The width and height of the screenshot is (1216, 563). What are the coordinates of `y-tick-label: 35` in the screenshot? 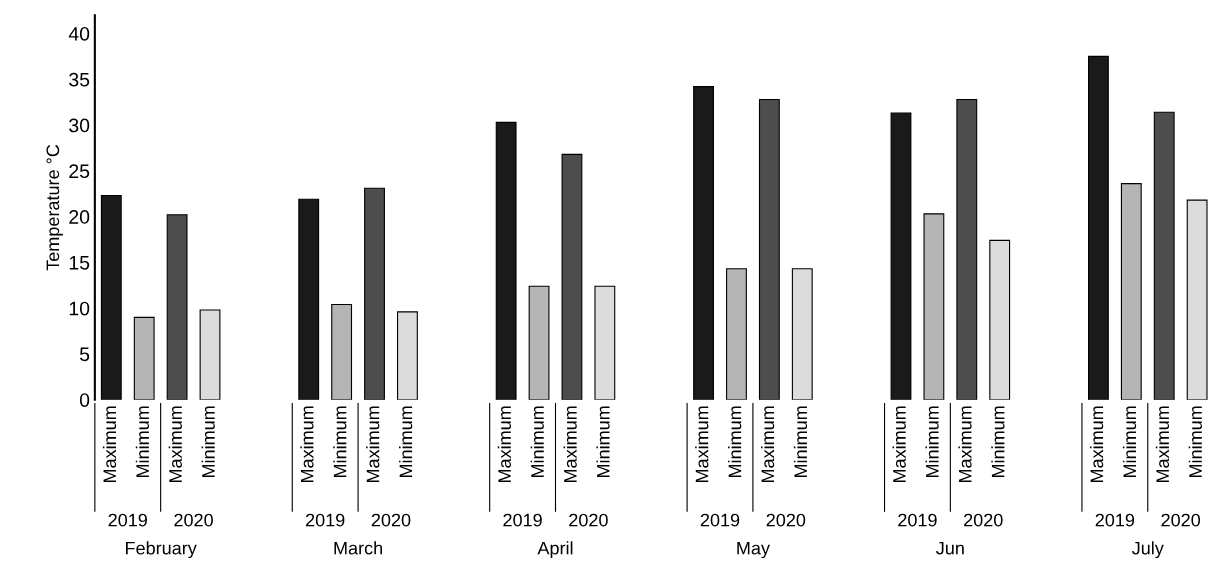 It's located at (79, 79).